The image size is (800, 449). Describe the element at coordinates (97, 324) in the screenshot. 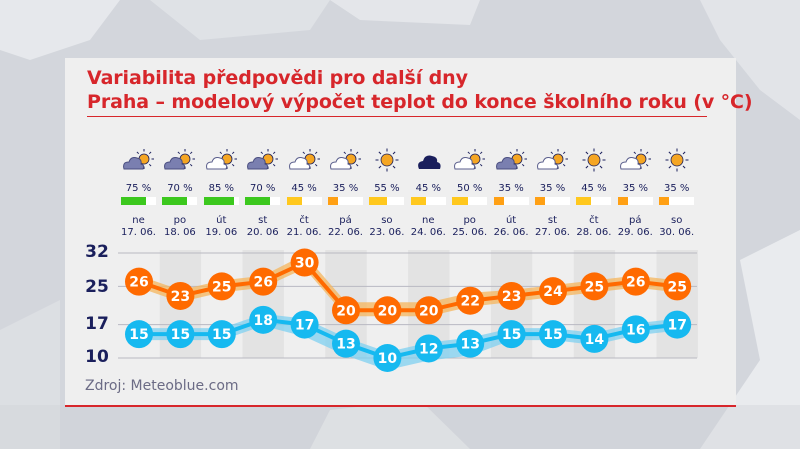

I see `y-tick-17: 17` at that location.